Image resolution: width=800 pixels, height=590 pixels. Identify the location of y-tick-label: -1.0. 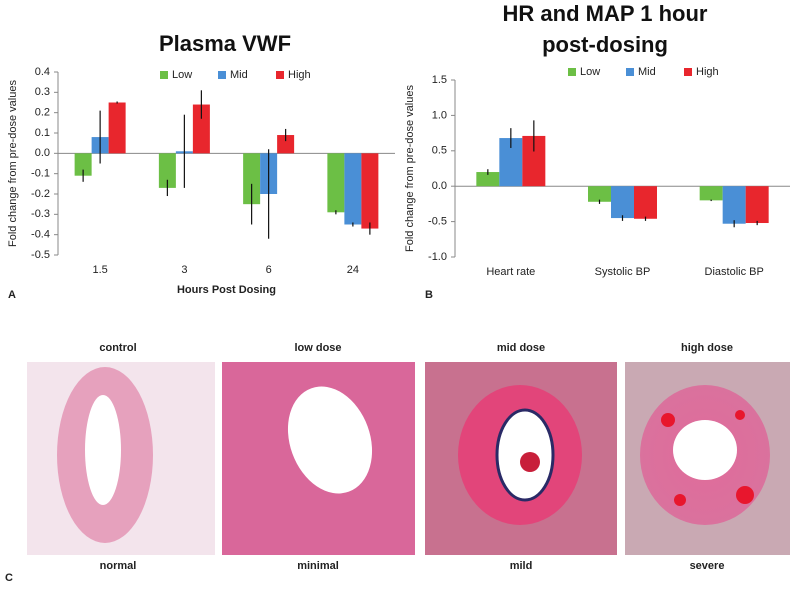
(437, 257).